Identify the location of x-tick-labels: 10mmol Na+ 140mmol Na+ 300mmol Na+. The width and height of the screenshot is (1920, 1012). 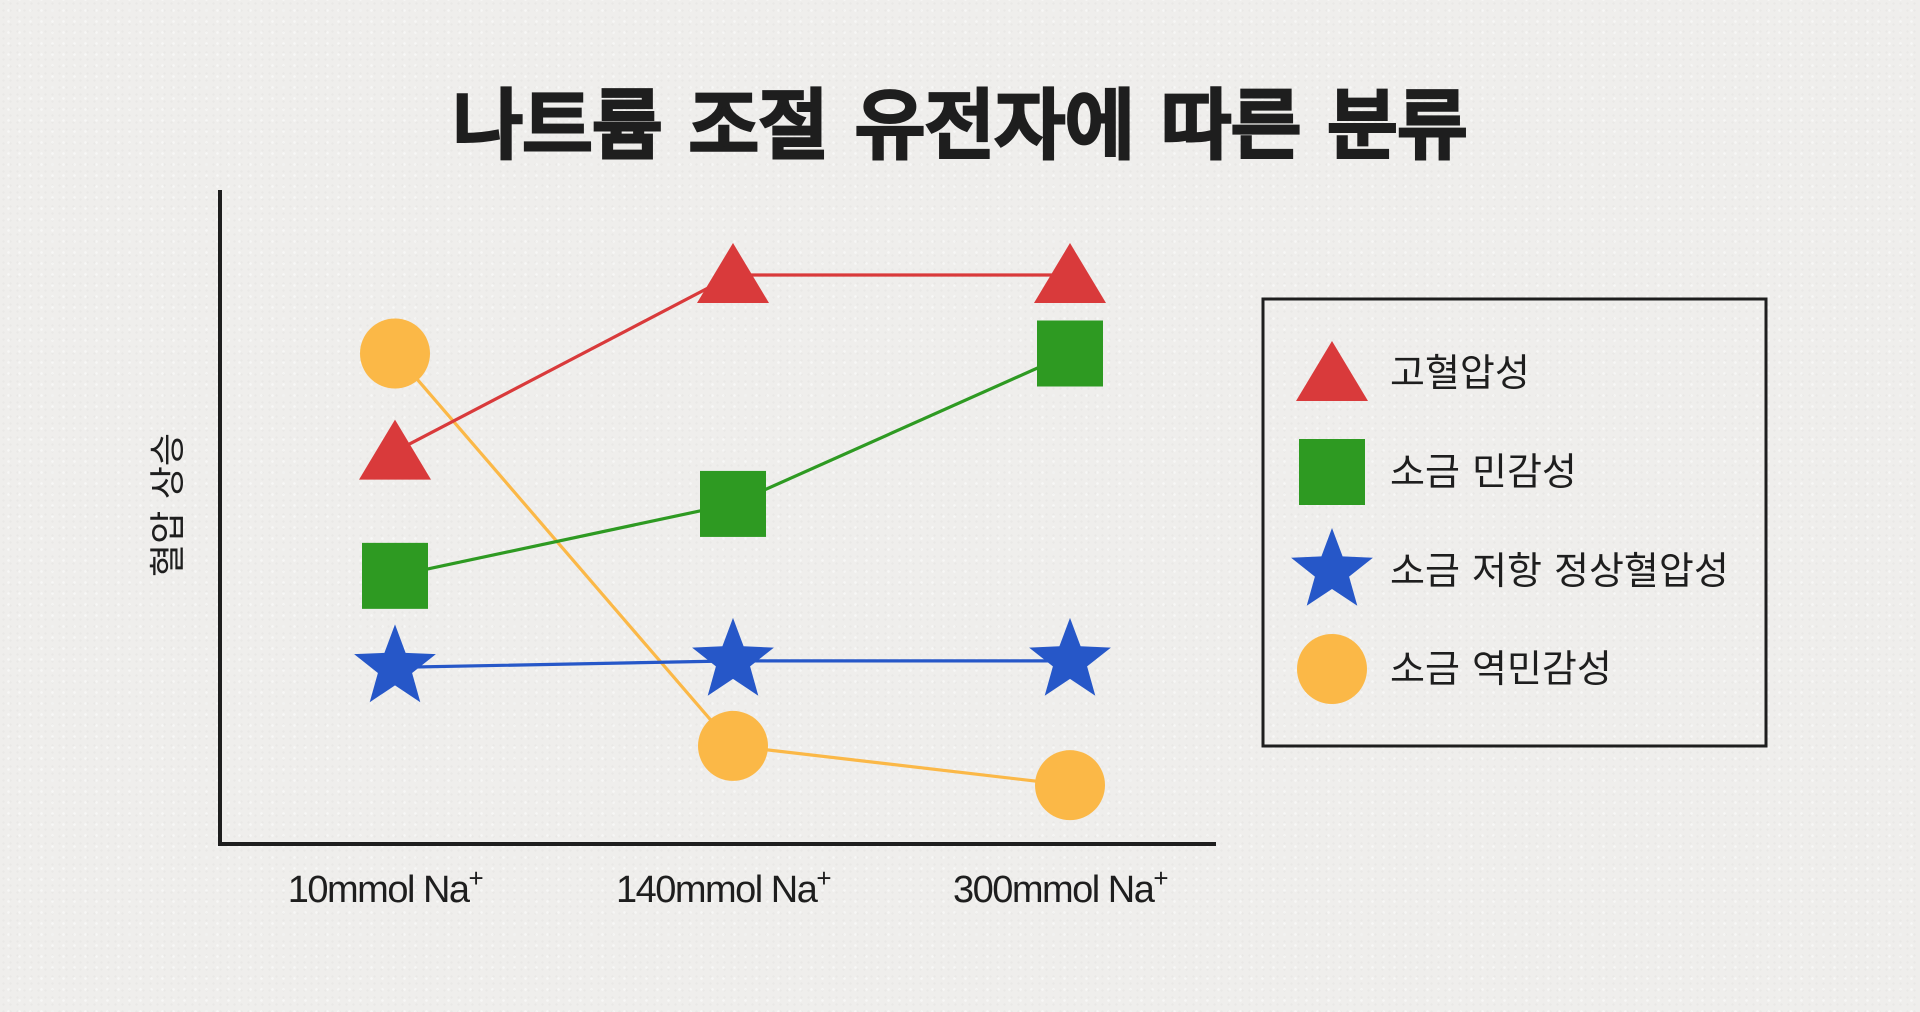
(728, 887).